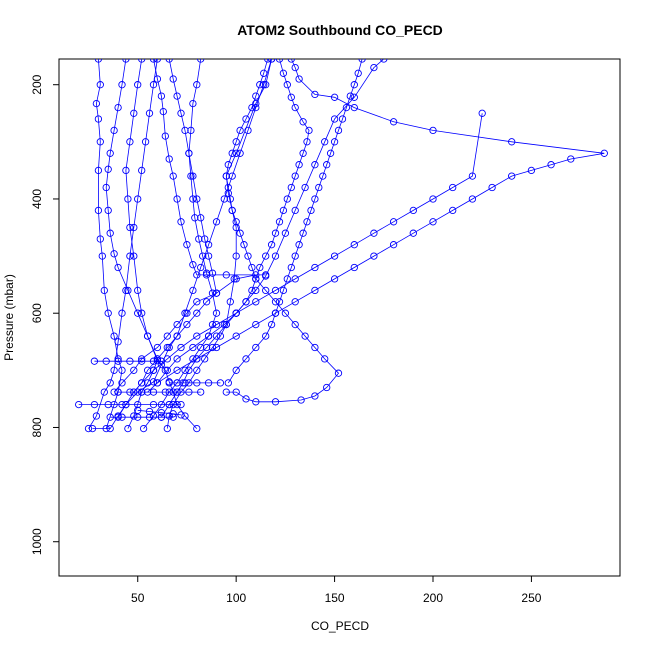 The image size is (650, 650). Describe the element at coordinates (335, 598) in the screenshot. I see `x-tick-label: 150` at that location.